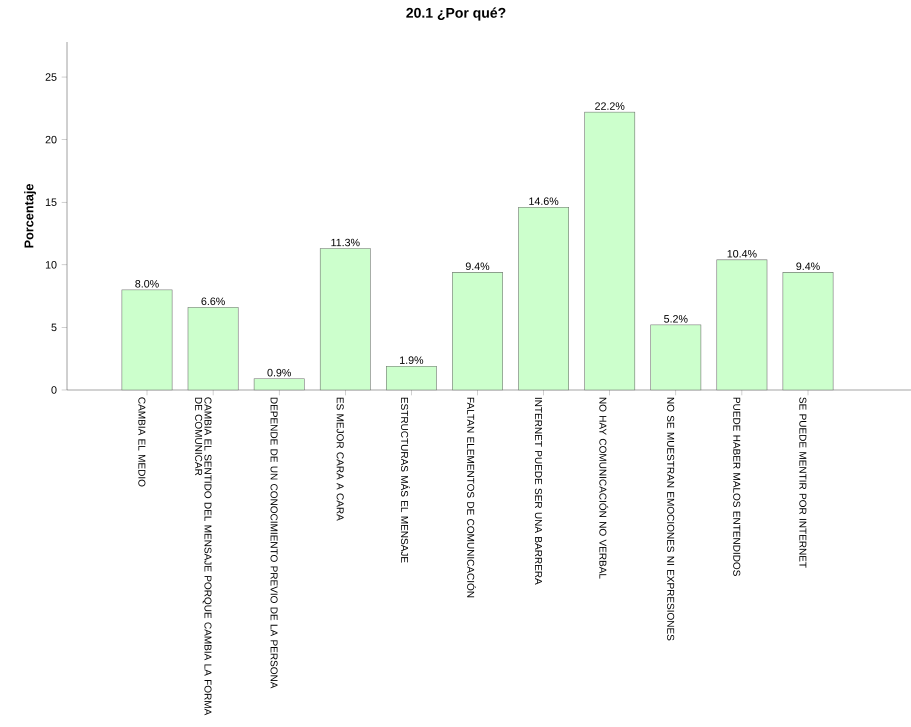  Describe the element at coordinates (340, 459) in the screenshot. I see `x-tick-label: ES MEJOR CARA A CARA` at that location.